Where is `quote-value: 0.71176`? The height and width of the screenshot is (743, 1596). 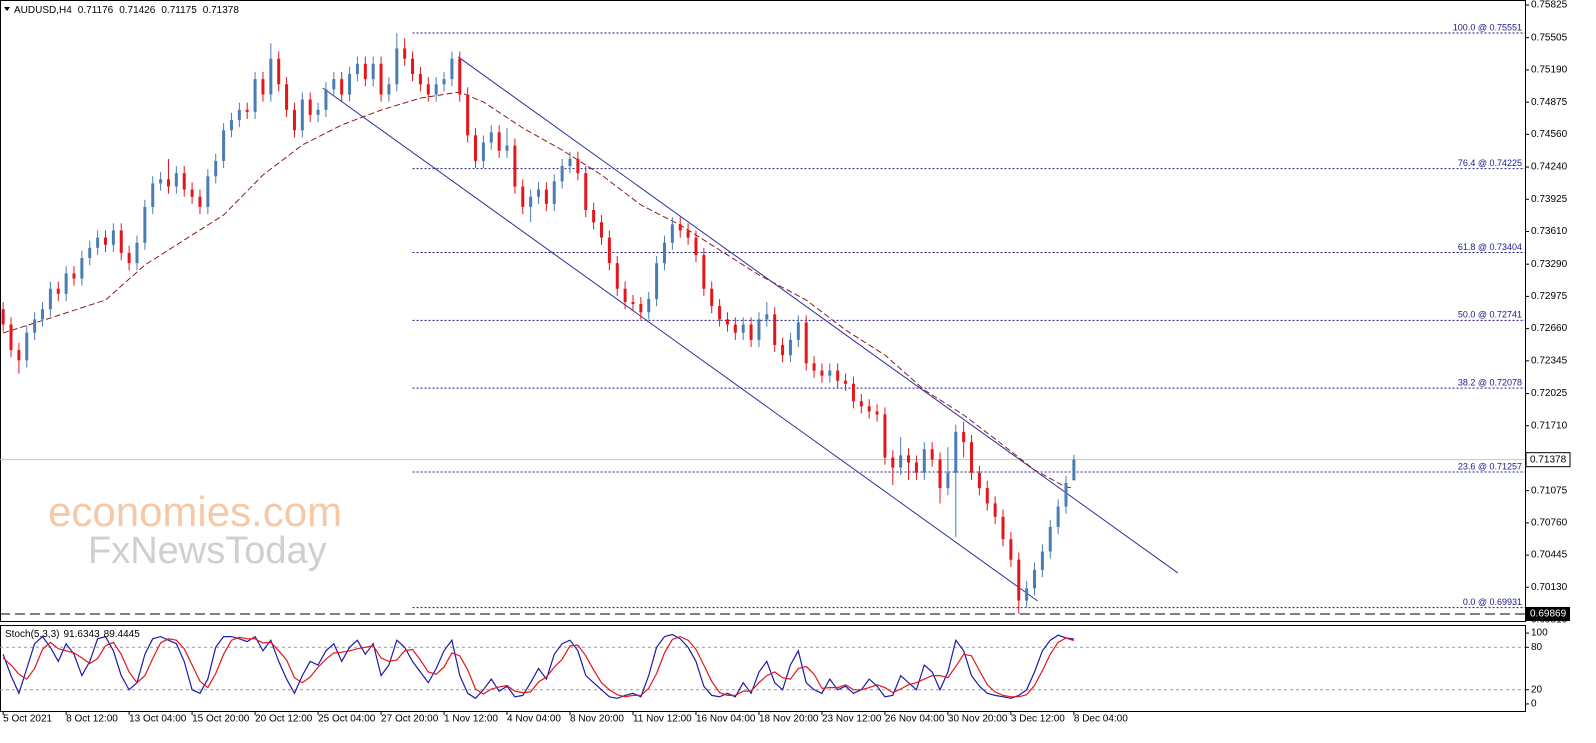
quote-value: 0.71176 is located at coordinates (96, 10).